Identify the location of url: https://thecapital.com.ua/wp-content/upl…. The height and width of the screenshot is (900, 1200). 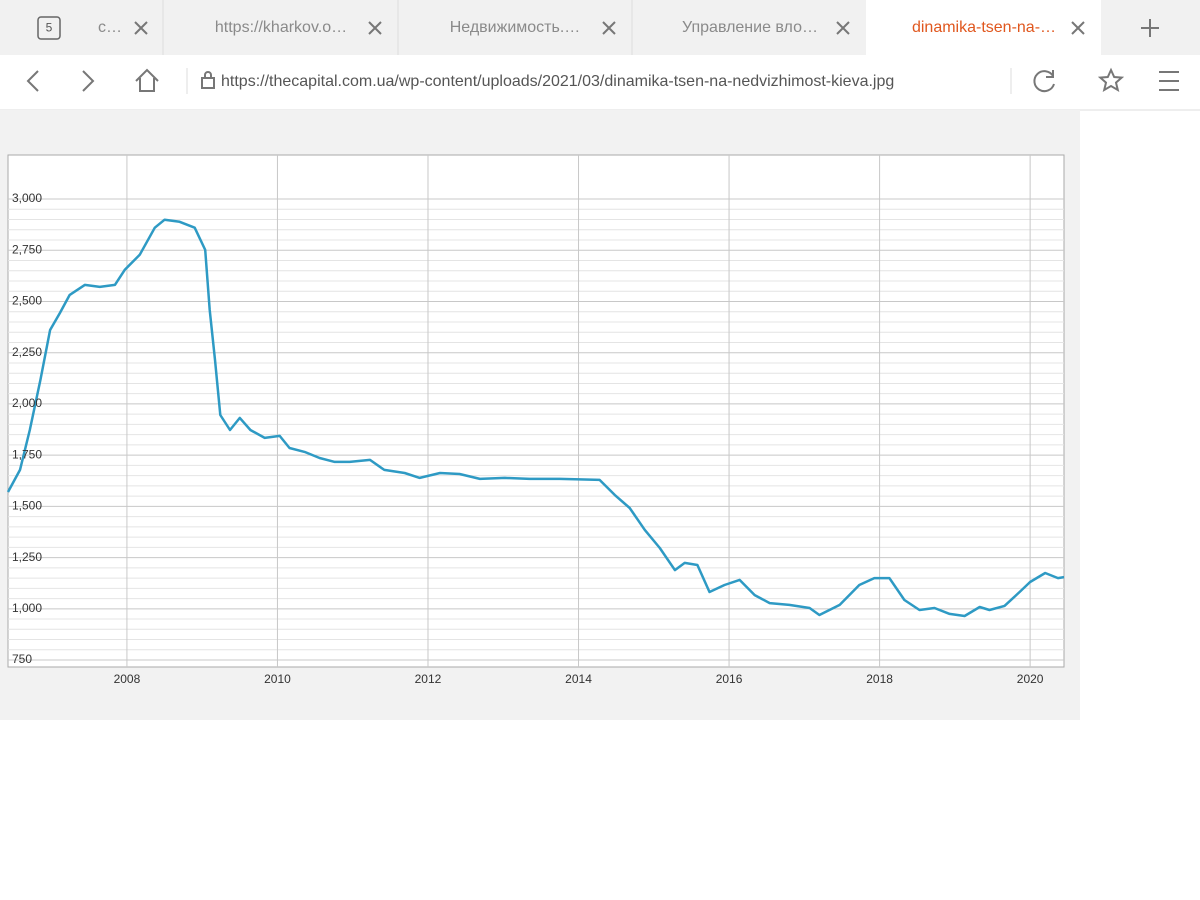
(557, 81).